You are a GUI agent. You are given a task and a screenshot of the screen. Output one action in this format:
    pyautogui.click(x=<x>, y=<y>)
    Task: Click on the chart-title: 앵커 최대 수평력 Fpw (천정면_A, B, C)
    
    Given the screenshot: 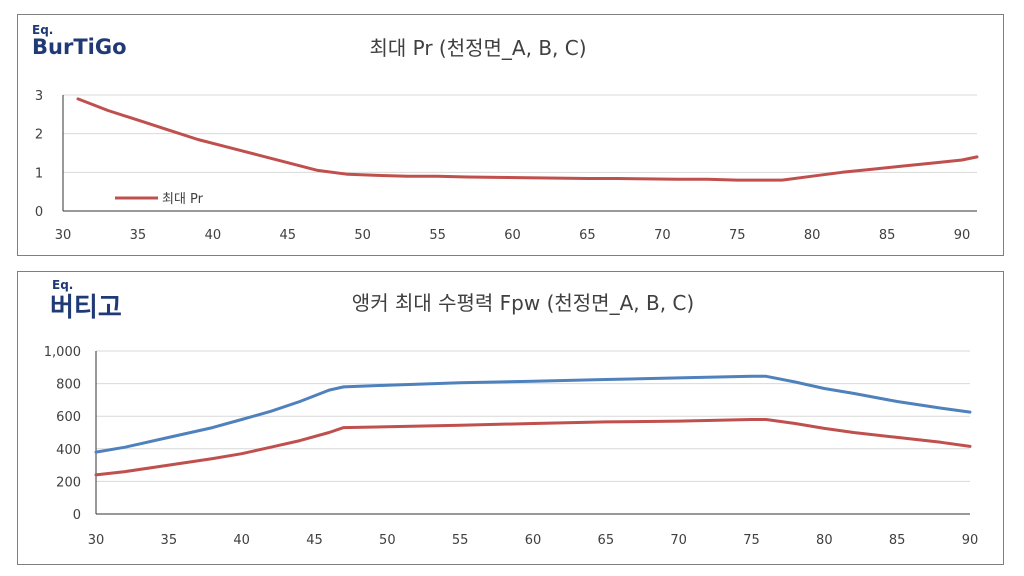 What is the action you would take?
    pyautogui.click(x=523, y=303)
    